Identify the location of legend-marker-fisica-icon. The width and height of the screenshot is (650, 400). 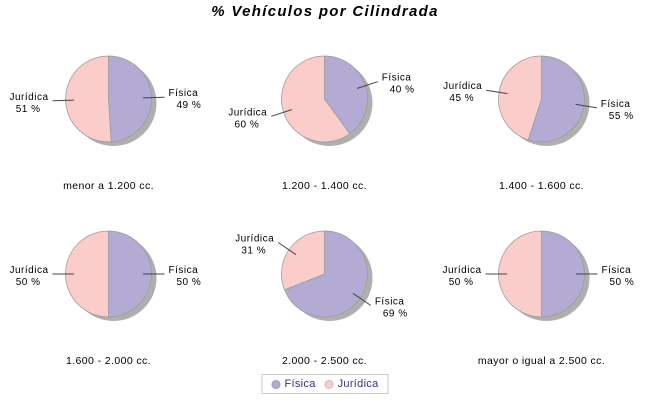
(276, 384).